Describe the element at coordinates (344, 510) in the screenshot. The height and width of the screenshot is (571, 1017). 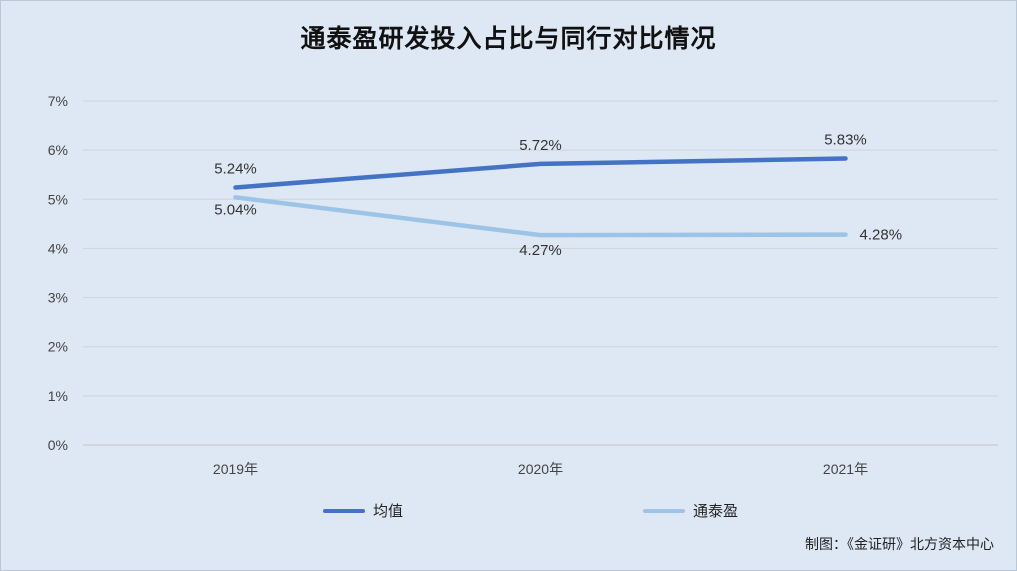
I see `legend-swatch-avg` at that location.